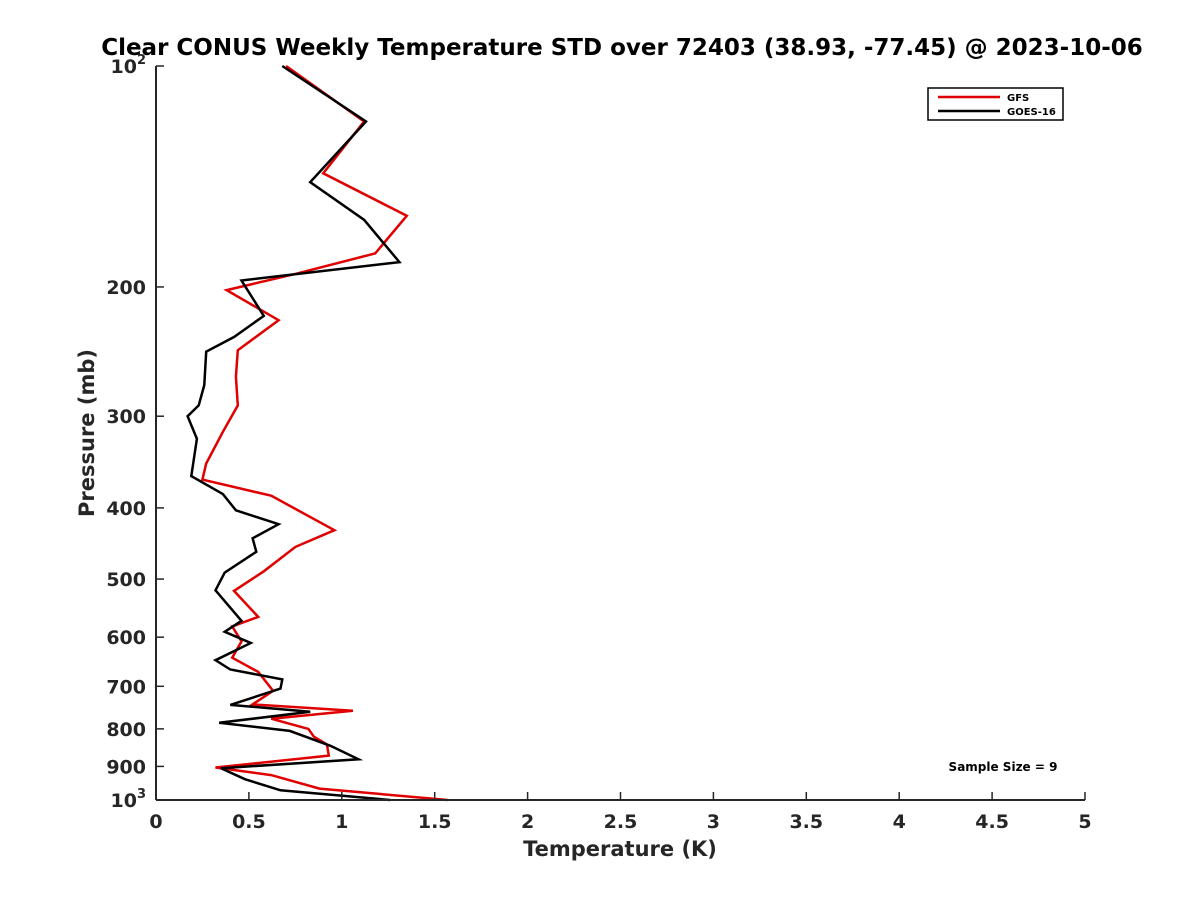 Image resolution: width=1200 pixels, height=900 pixels. I want to click on x-tick-label: 4, so click(899, 822).